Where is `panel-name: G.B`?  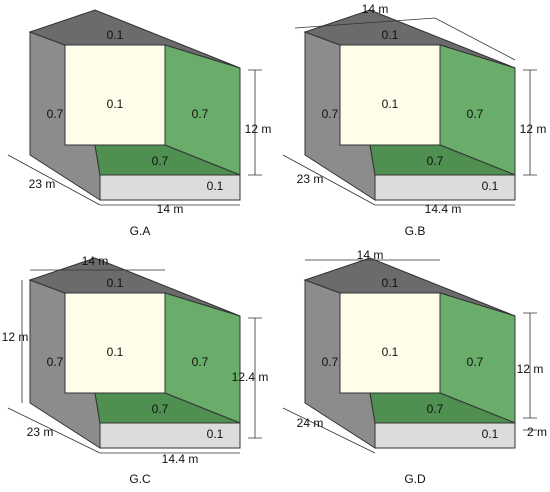
panel-name: G.B is located at coordinates (415, 231).